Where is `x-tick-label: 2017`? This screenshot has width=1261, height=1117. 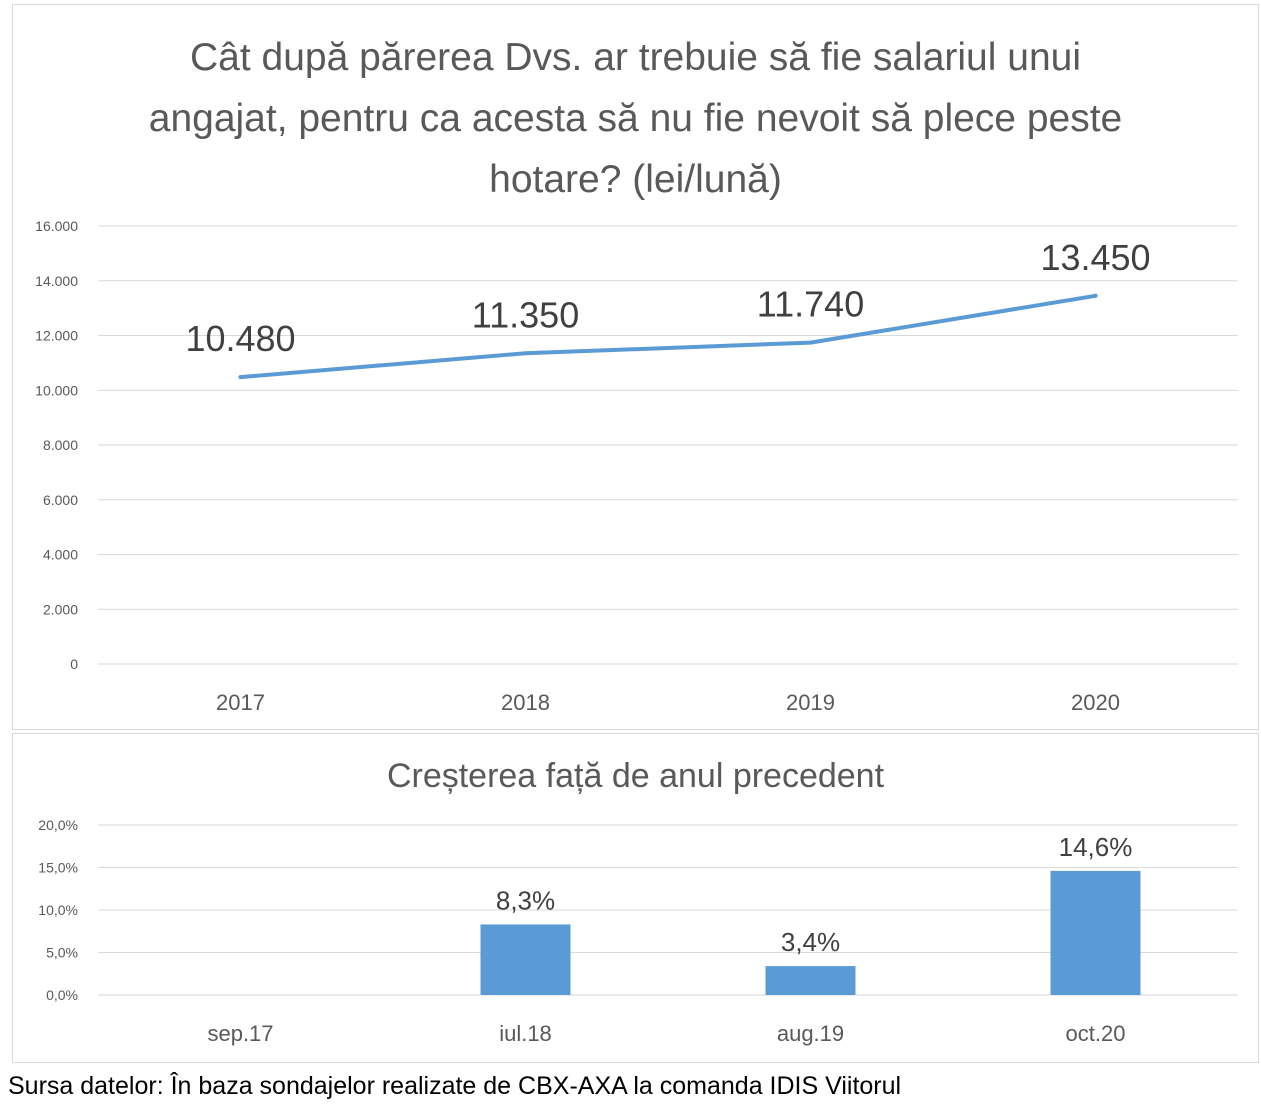
x-tick-label: 2017 is located at coordinates (240, 702).